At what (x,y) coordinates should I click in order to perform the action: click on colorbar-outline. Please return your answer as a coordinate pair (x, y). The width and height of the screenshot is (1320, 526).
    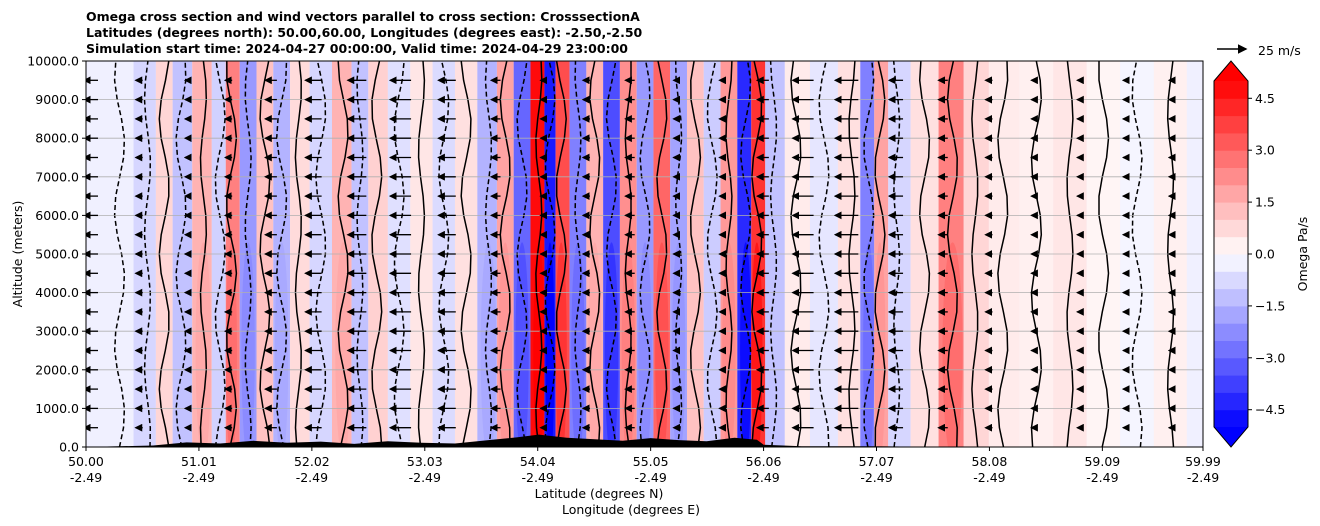
    Looking at the image, I should click on (1231, 254).